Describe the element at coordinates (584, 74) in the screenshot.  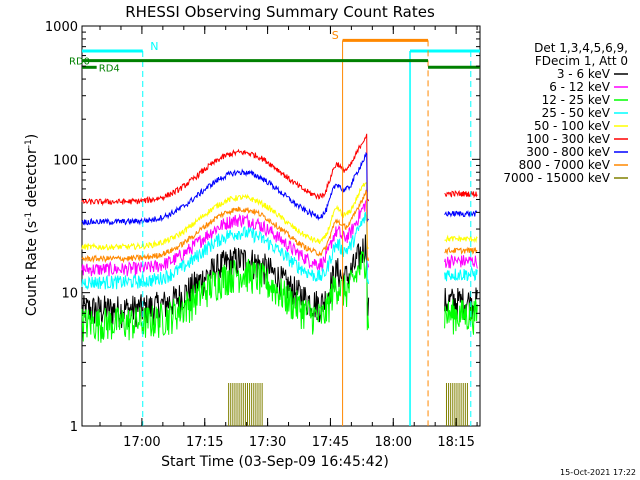
I see `legend-entry-label: 3 - 6 keV` at that location.